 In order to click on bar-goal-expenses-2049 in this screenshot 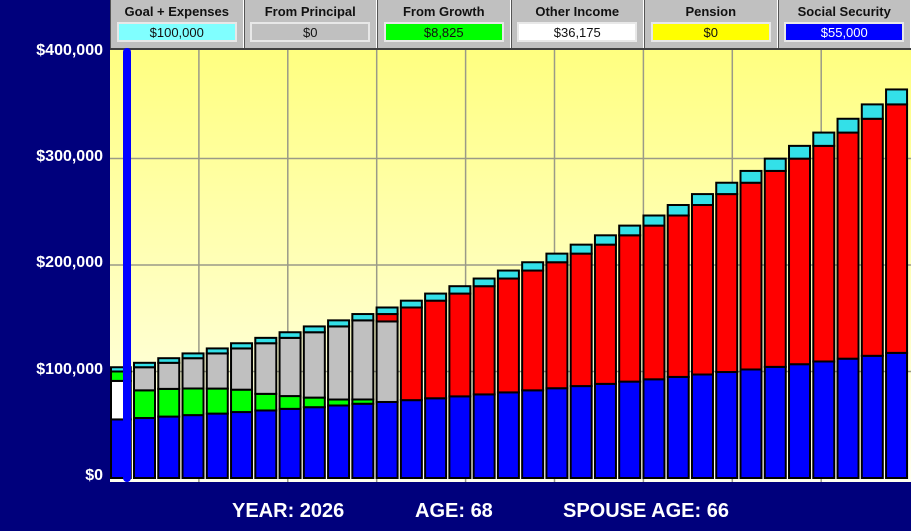, I will do `click(678, 210)`.